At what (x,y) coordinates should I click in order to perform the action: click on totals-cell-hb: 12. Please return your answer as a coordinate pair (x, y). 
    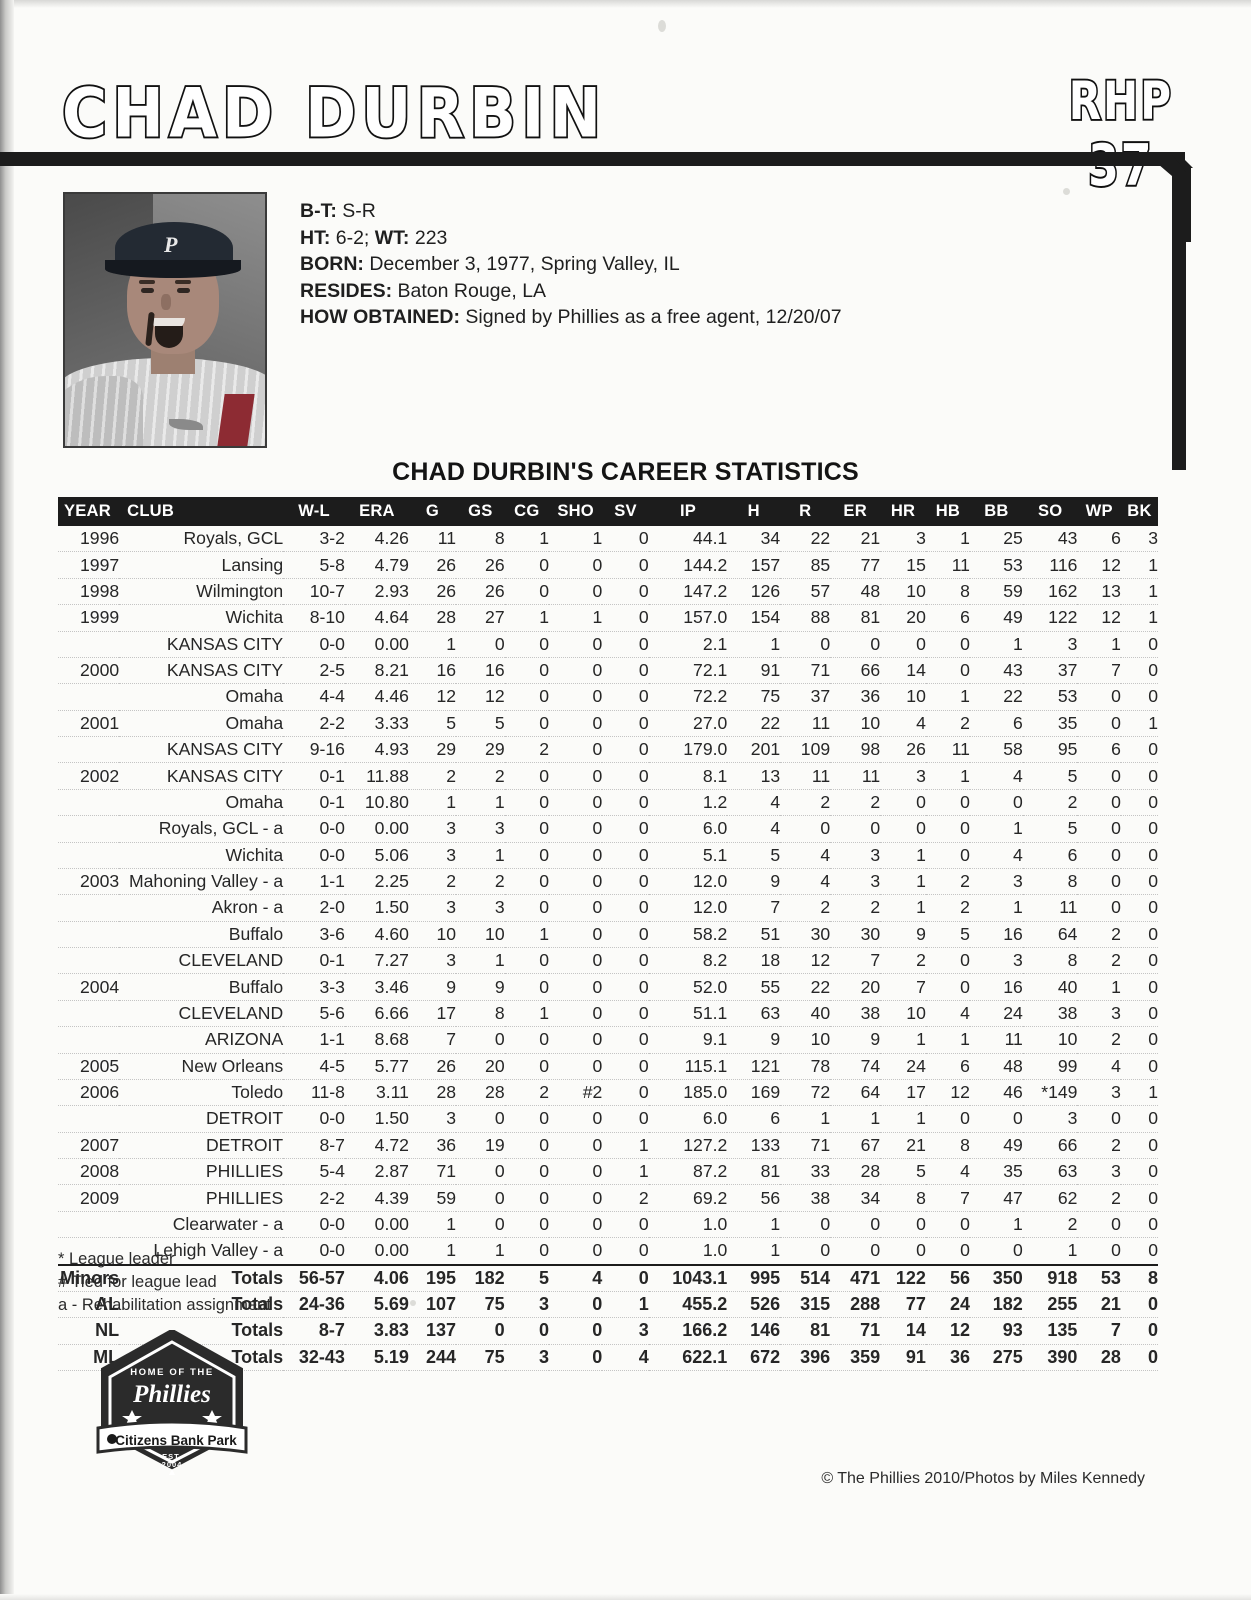
    Looking at the image, I should click on (947, 1331).